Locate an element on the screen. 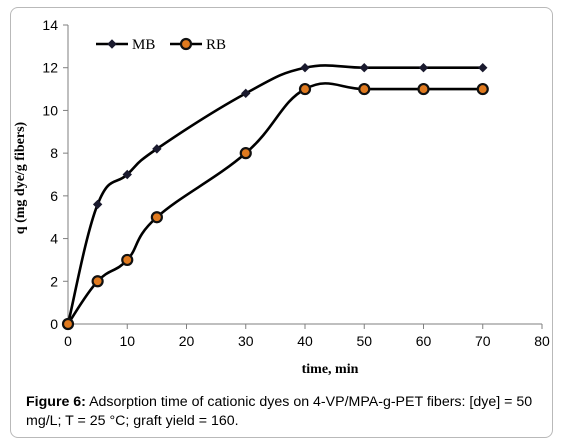  legend-marker-rb is located at coordinates (186, 44).